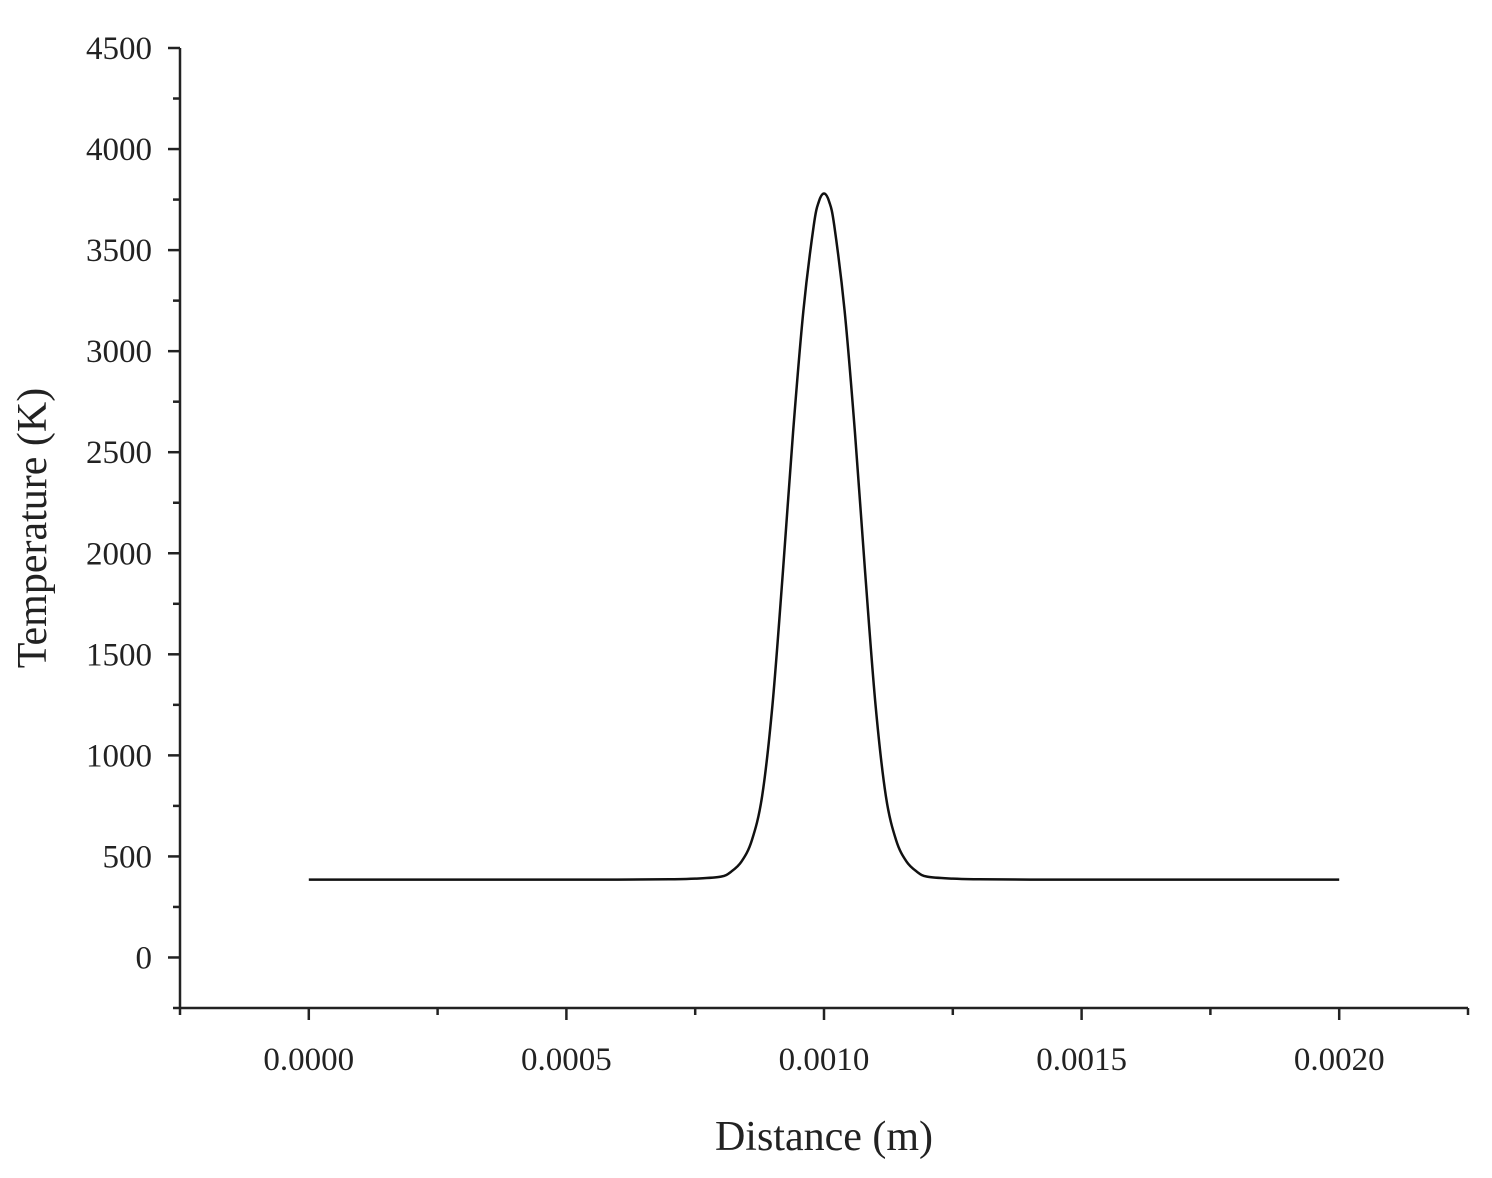 This screenshot has height=1178, width=1492. I want to click on x-axis-ticks: 0.0000 0.0005 0.0010 0.0015 0.0020, so click(824, 1043).